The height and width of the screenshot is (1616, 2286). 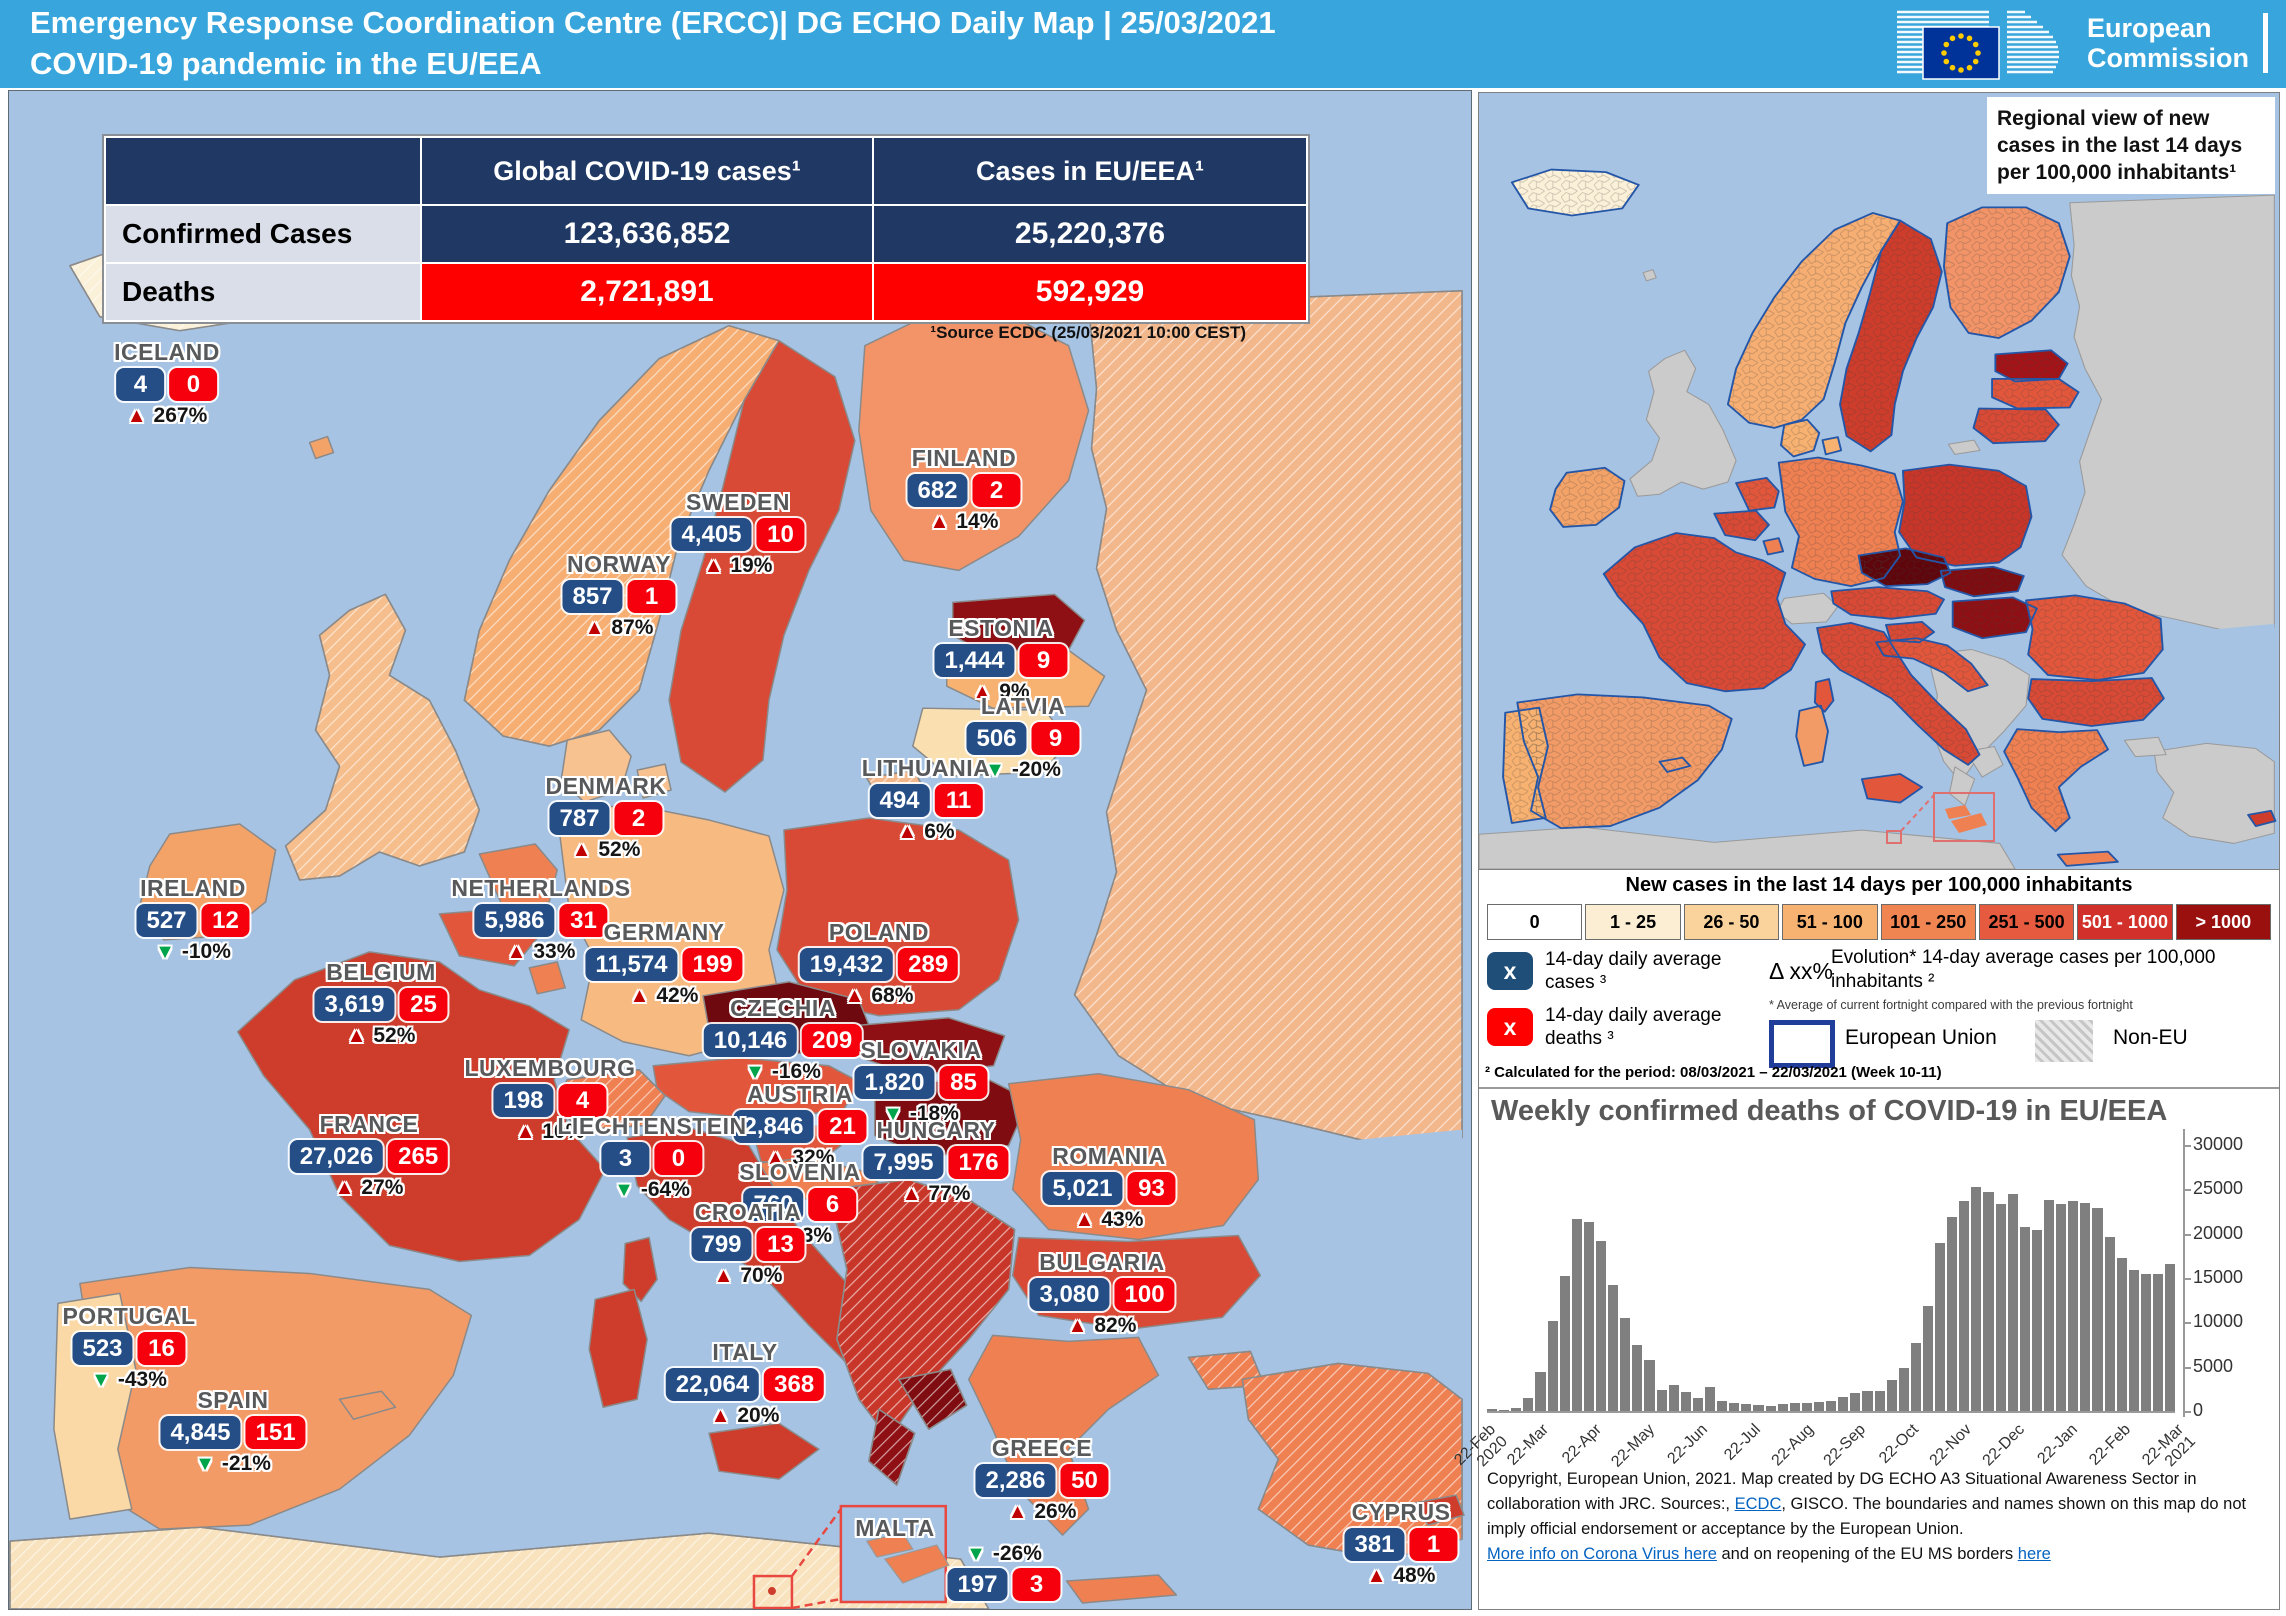 I want to click on cases-entry-label: 14-day daily average cases ³, so click(x=1633, y=971).